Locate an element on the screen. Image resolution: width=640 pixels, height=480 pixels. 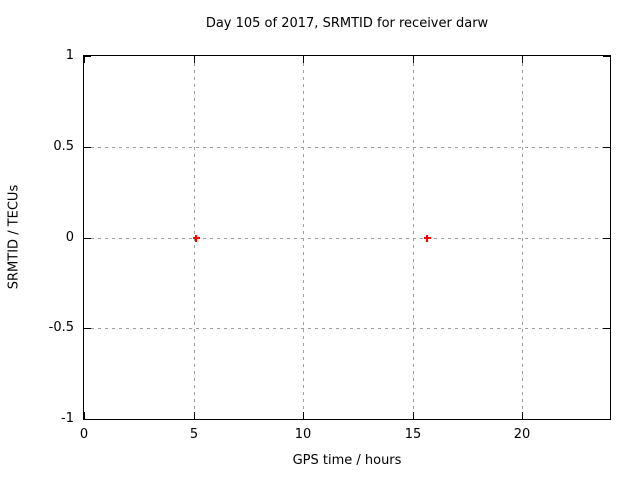
x-tick-label: 15 is located at coordinates (413, 434).